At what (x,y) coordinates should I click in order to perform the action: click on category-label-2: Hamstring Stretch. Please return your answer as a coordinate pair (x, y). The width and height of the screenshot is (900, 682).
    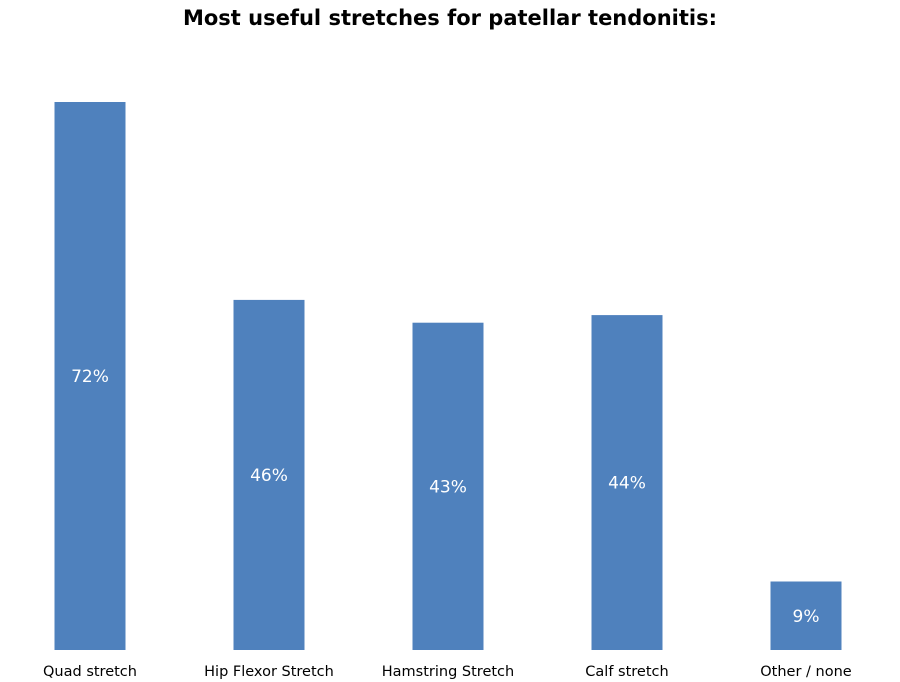
    Looking at the image, I should click on (448, 672).